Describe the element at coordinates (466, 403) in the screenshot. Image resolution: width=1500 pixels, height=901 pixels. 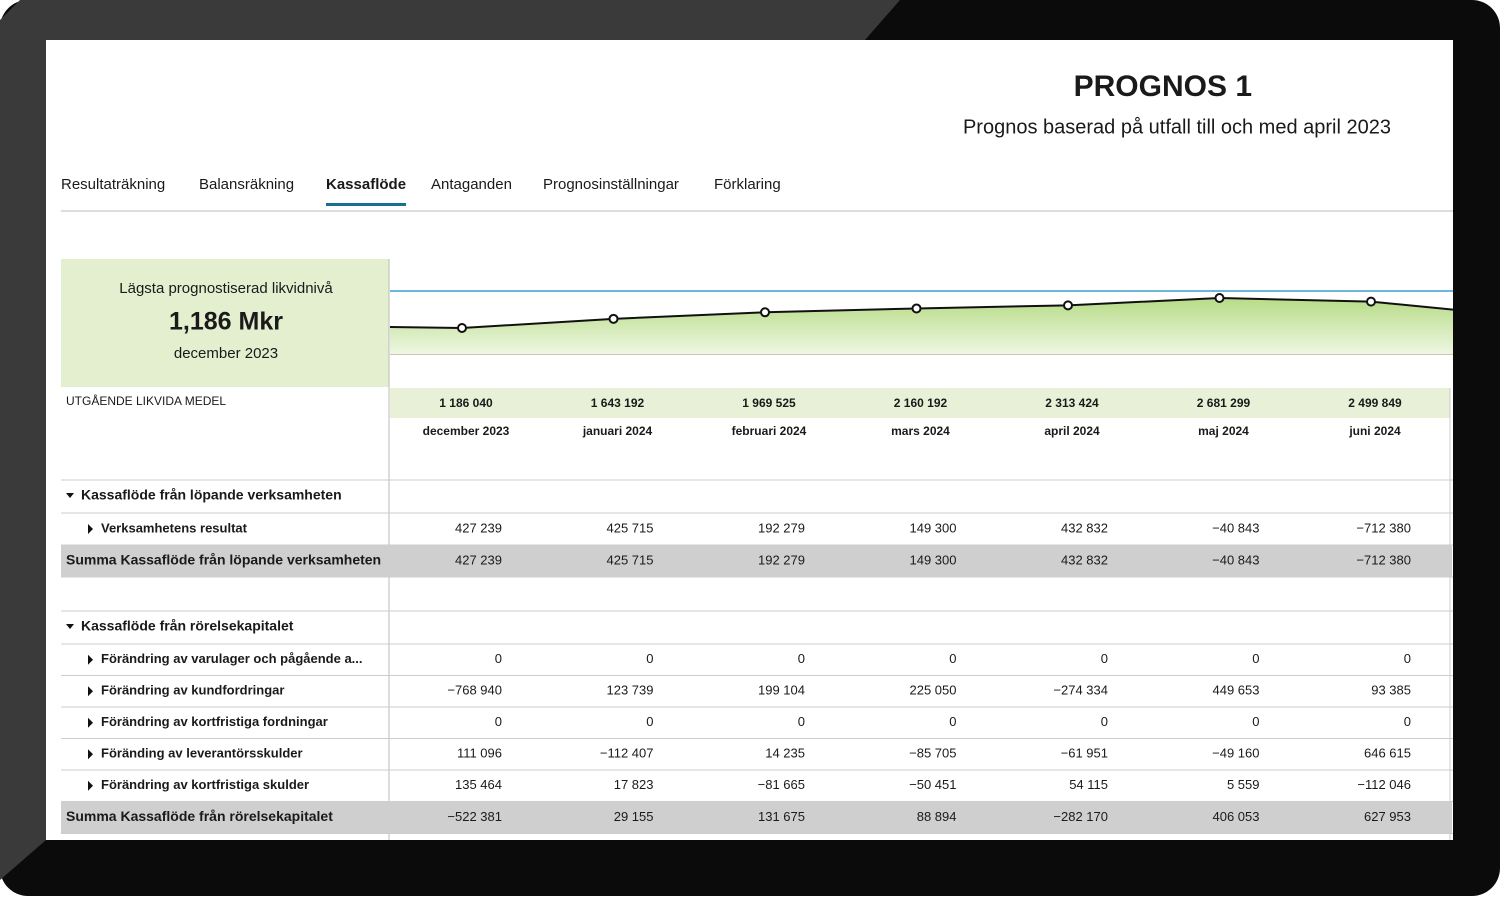
I see `balance-value: 1 186 040` at that location.